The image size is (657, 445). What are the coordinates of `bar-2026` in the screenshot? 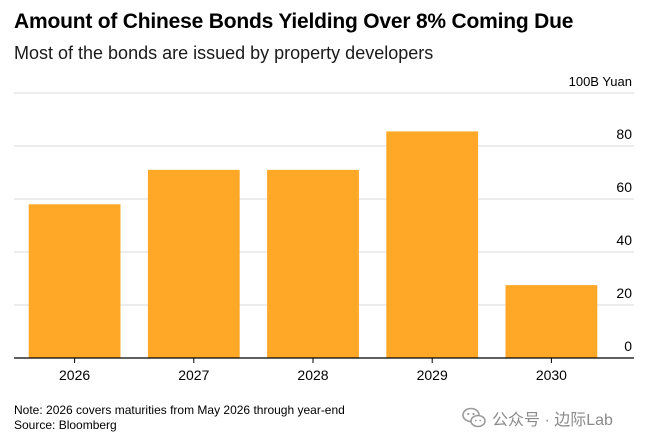 It's located at (74, 281).